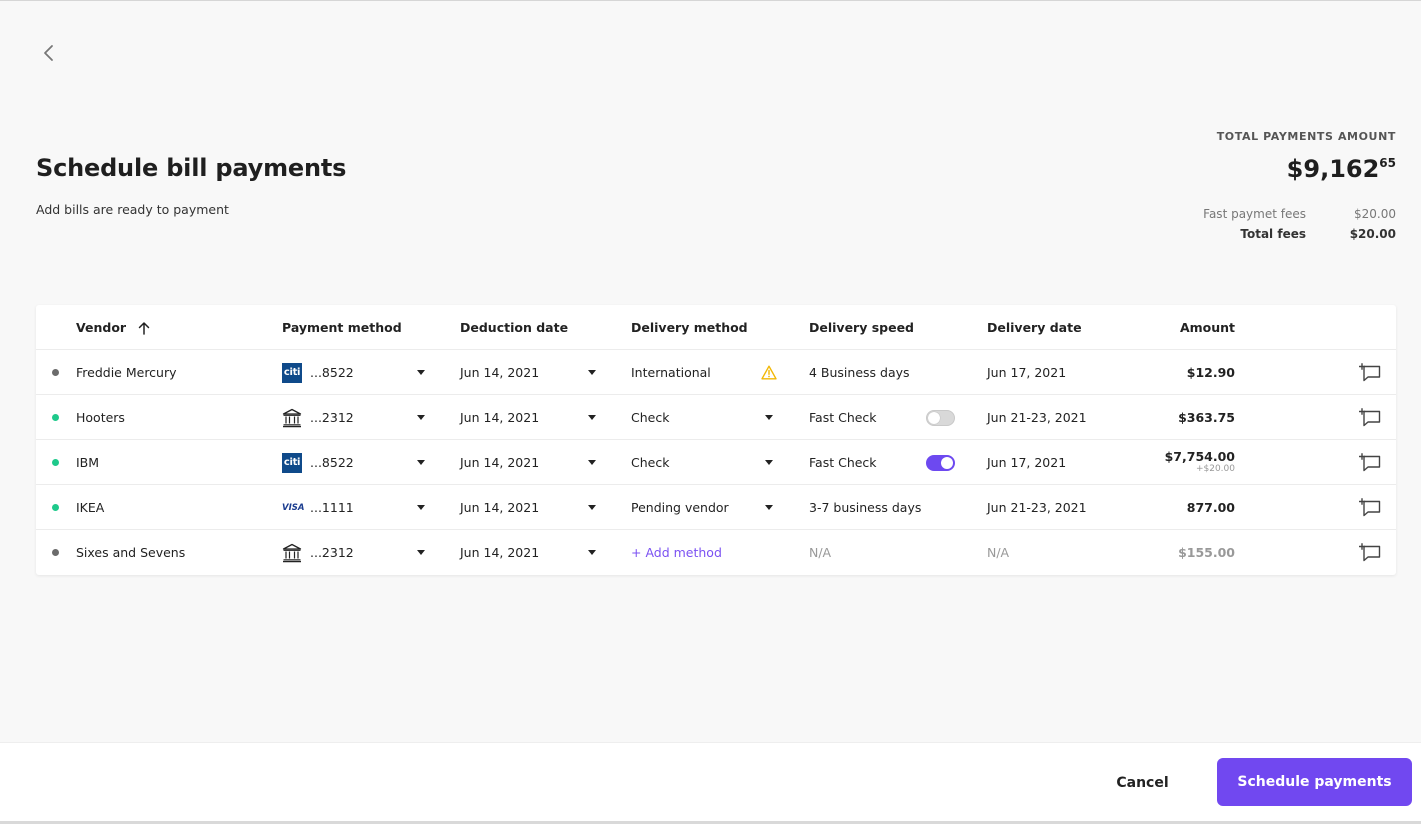 The width and height of the screenshot is (1421, 824). Describe the element at coordinates (843, 417) in the screenshot. I see `delivery-speed-value: Fast Check` at that location.